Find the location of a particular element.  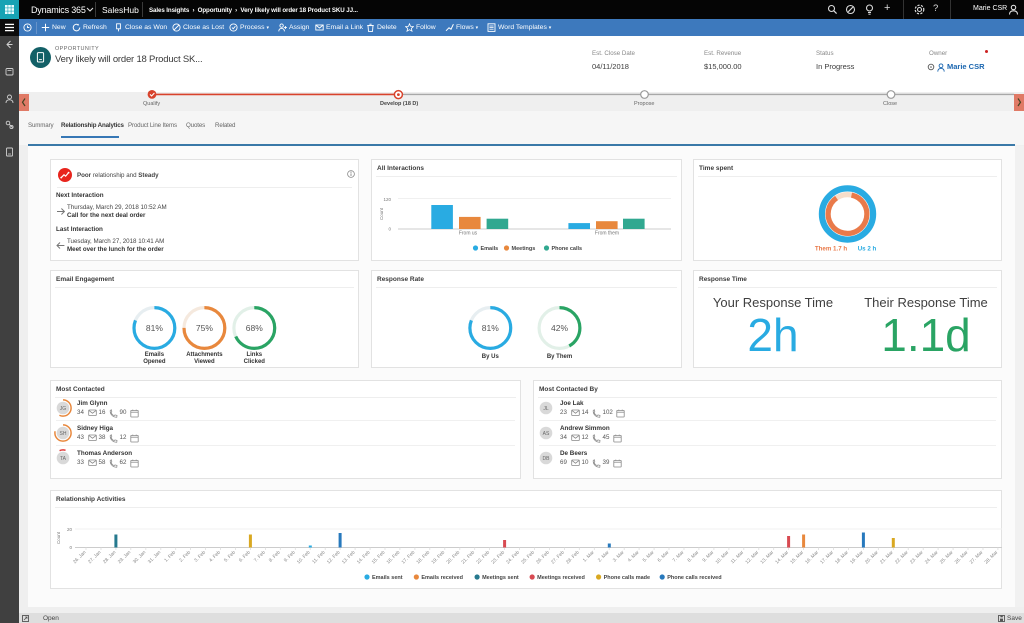

svg-text: 18. Feb is located at coordinates (423, 557).